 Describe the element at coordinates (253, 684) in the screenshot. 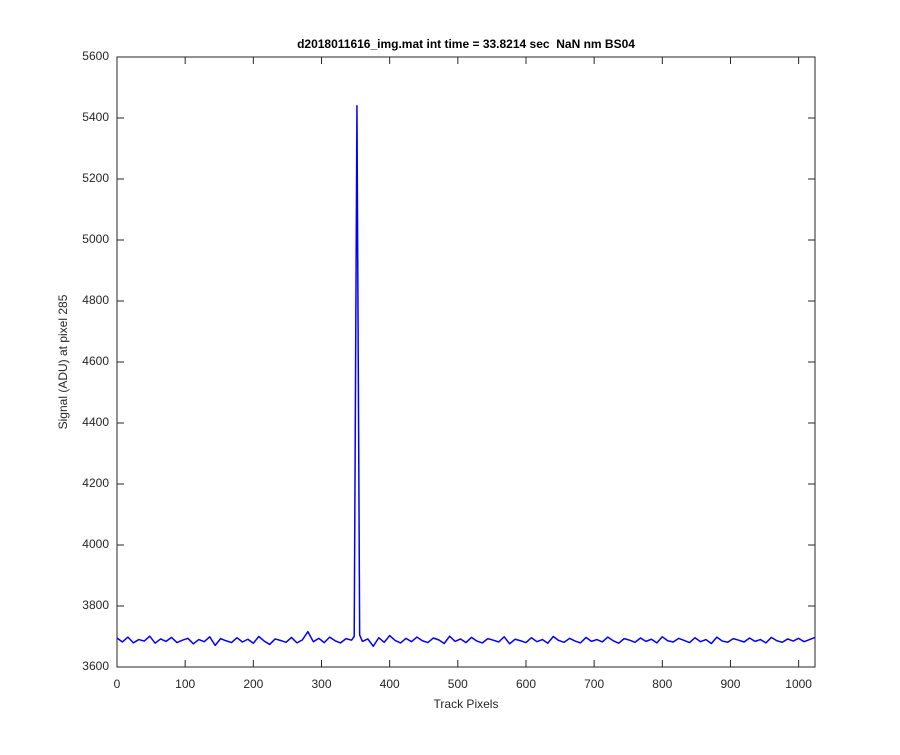

I see `x-tick-label: 200` at that location.